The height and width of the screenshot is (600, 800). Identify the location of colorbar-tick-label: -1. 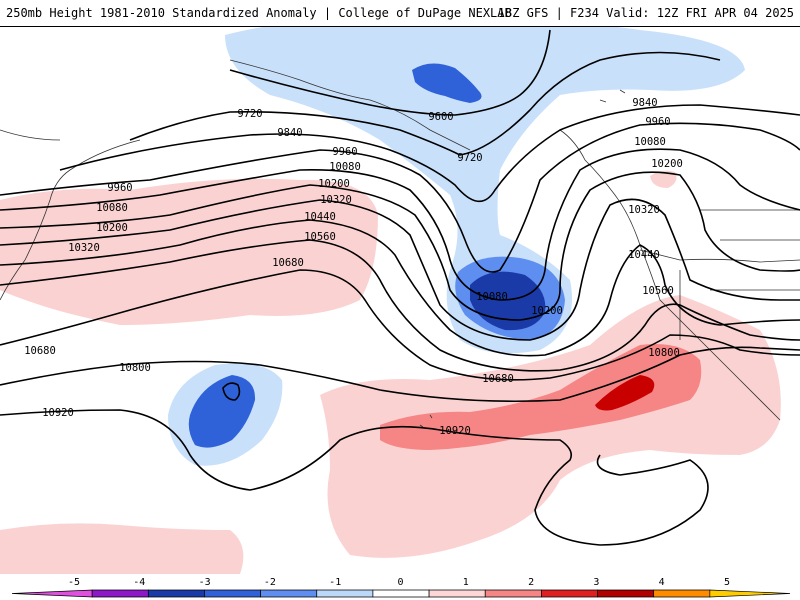
(335, 582).